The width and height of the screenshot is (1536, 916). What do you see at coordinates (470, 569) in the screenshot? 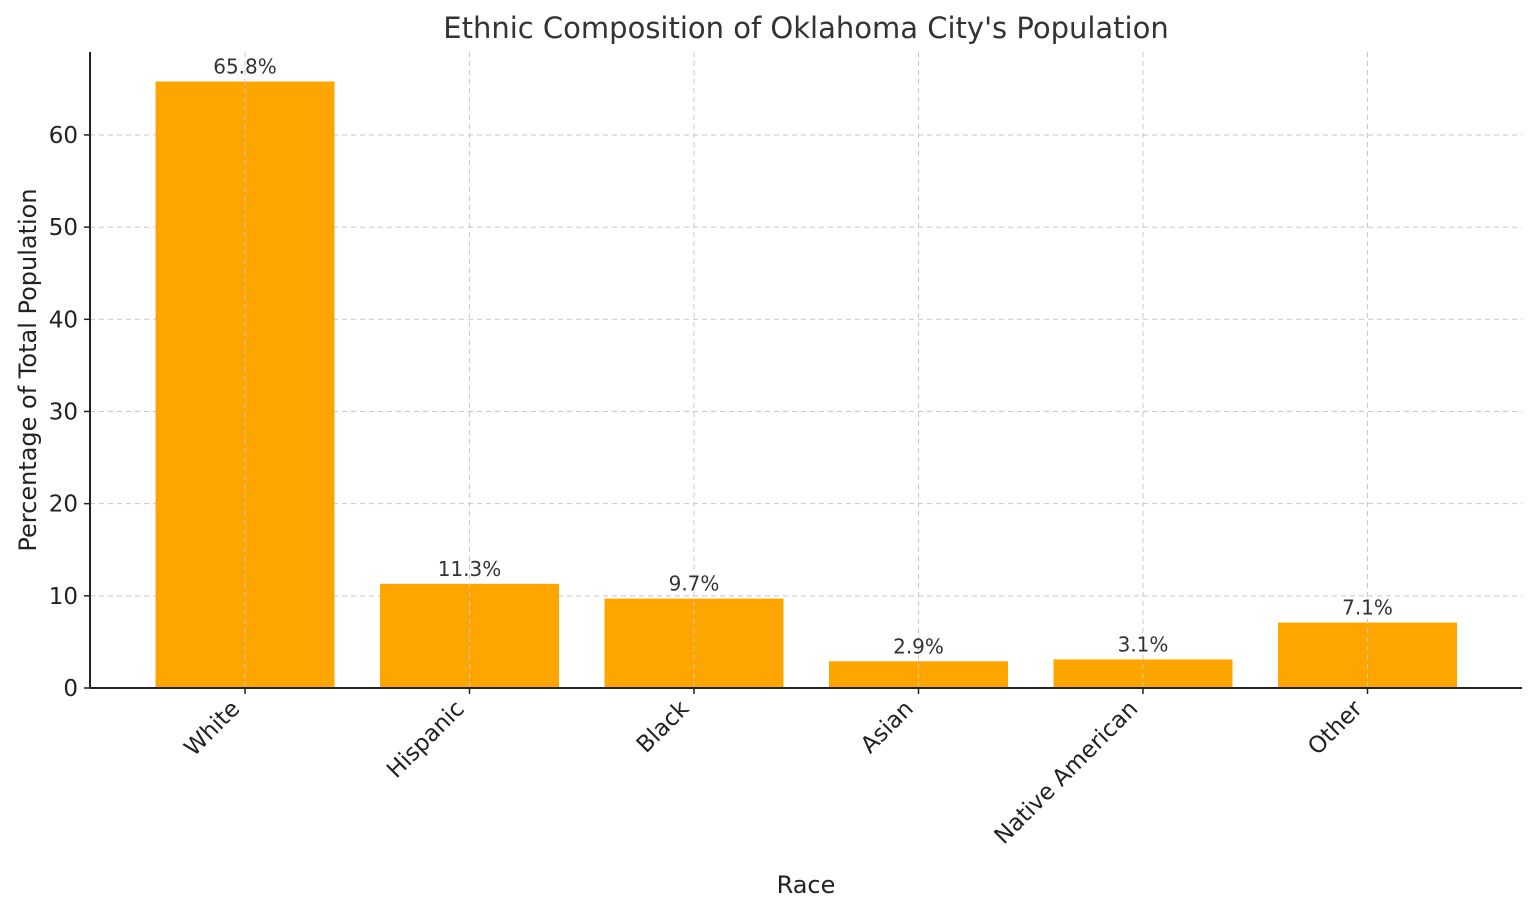
I see `data-label: 11.3%` at bounding box center [470, 569].